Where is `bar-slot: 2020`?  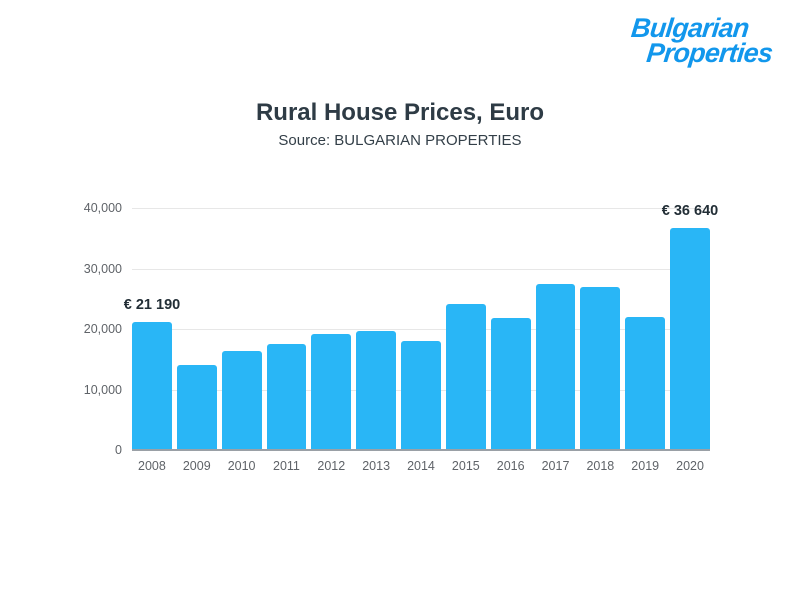 bar-slot: 2020 is located at coordinates (690, 340).